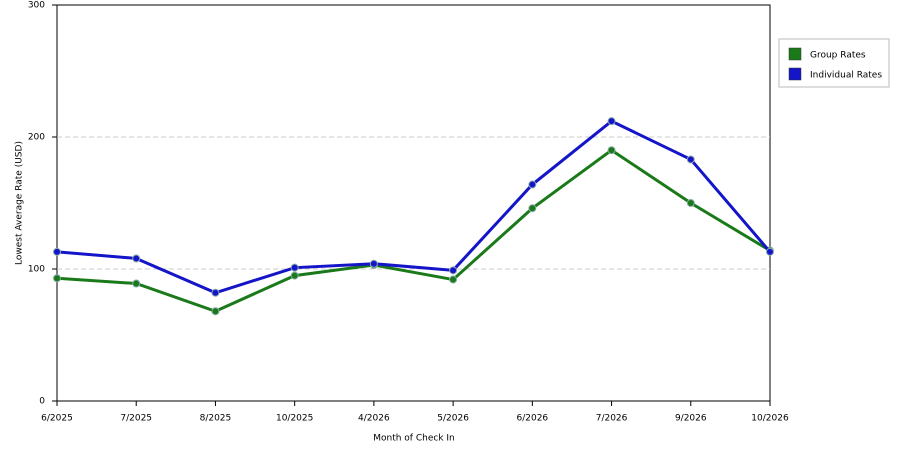  I want to click on x-tick-label: 6/2026, so click(532, 419).